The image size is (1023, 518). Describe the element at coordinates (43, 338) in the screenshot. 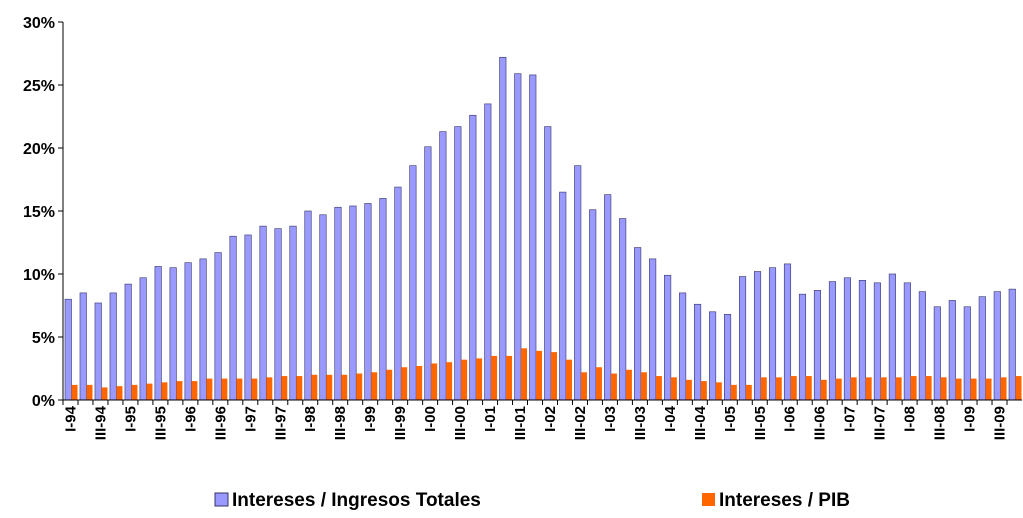

I see `y-tick-label: 5%` at that location.